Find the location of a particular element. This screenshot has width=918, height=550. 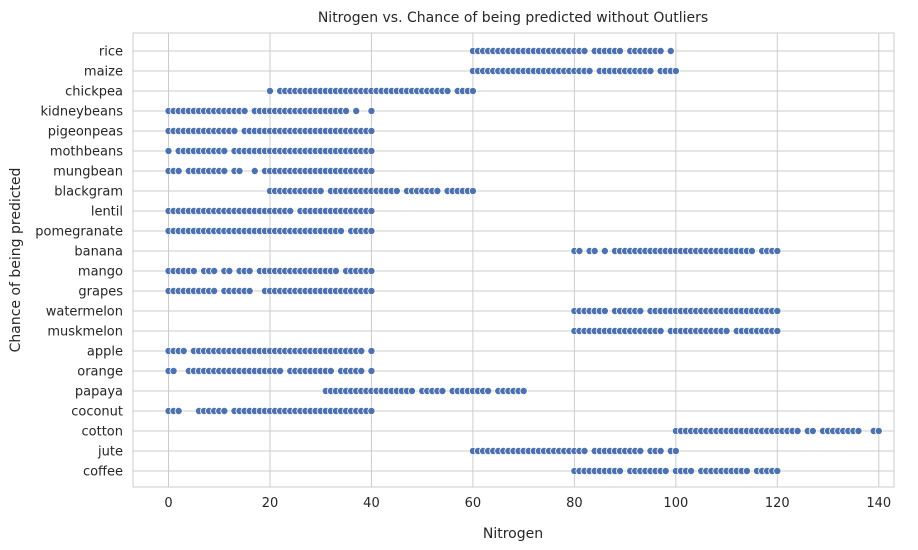

x-tick-label: 20 is located at coordinates (270, 503).